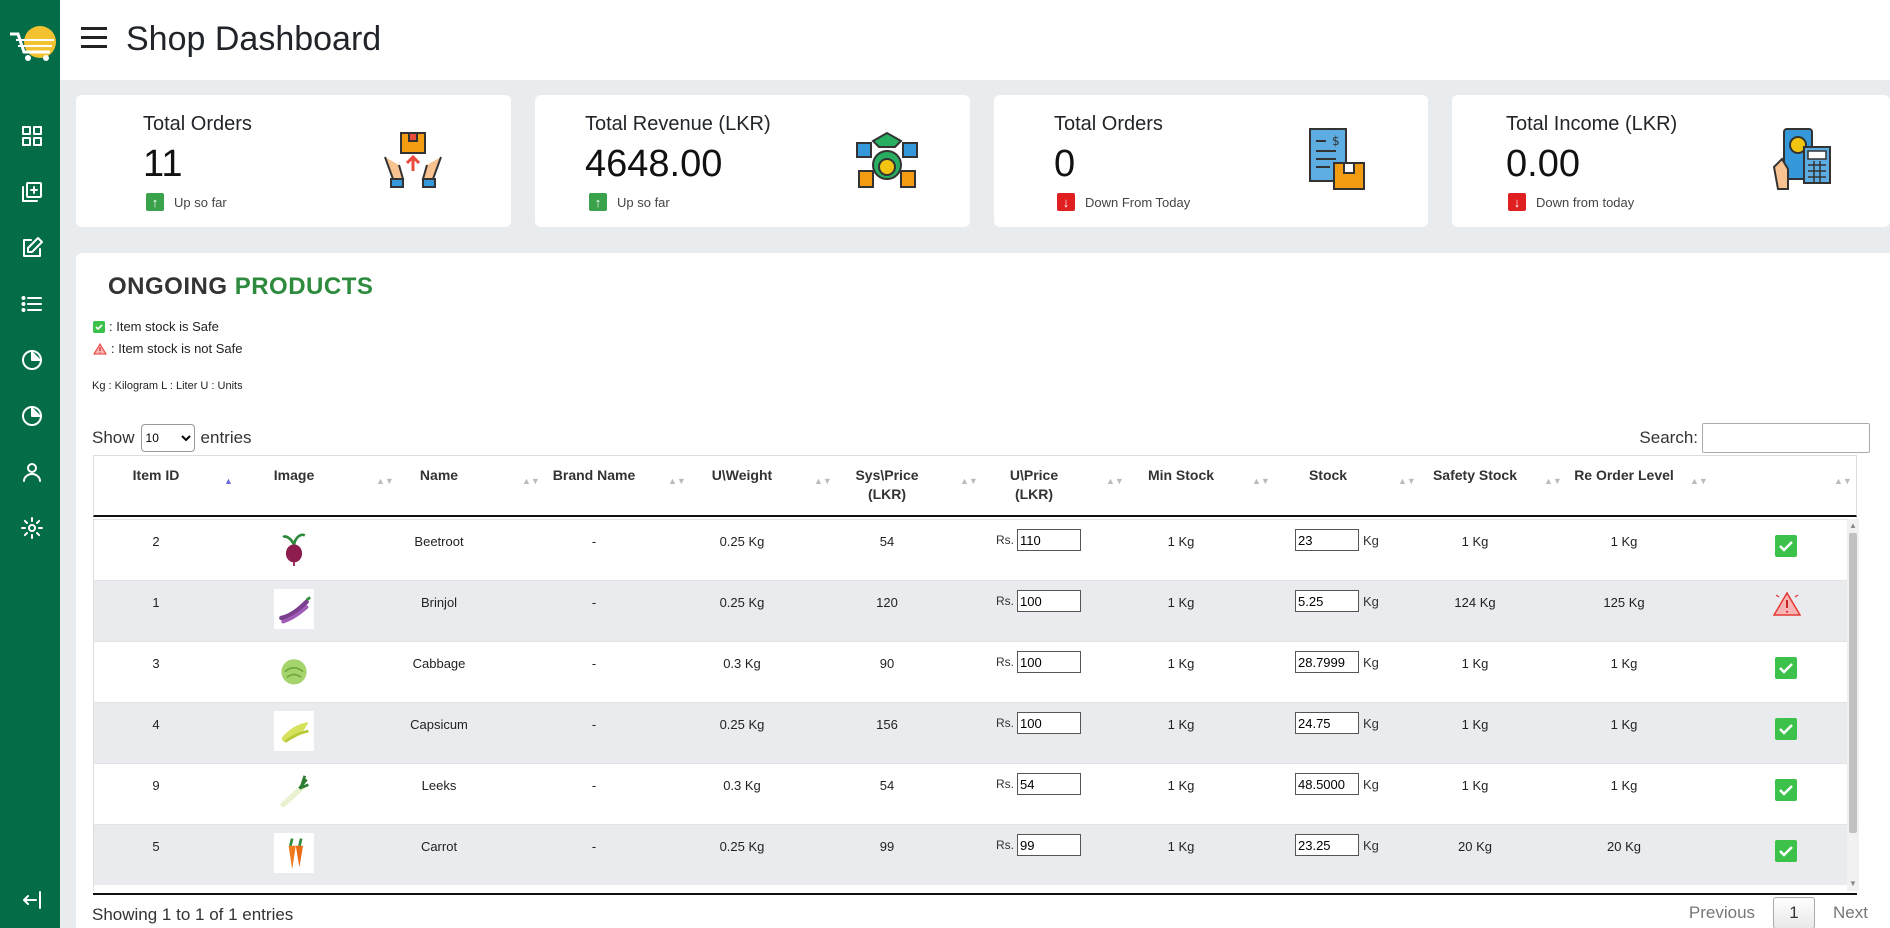 The height and width of the screenshot is (928, 1890). Describe the element at coordinates (752, 161) in the screenshot. I see `stat-card-total-revenue: Total Revenue (LKR) 4648.00 ↑ Up so far` at that location.